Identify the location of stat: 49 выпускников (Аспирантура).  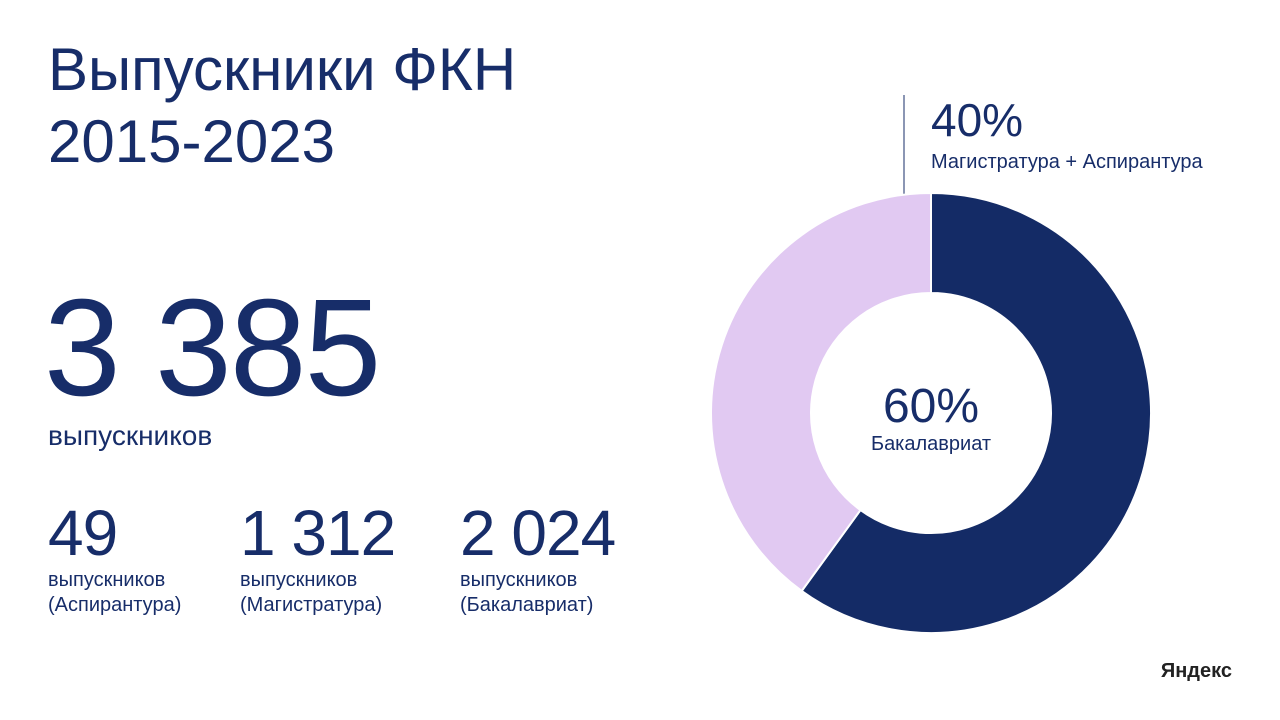
(114, 558).